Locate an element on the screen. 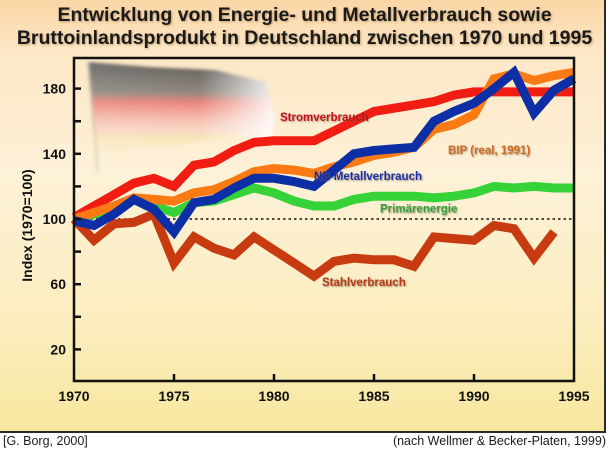 This screenshot has height=450, width=609. footer-source: (nach Wellmer & Becker-Platen, 1999) is located at coordinates (499, 441).